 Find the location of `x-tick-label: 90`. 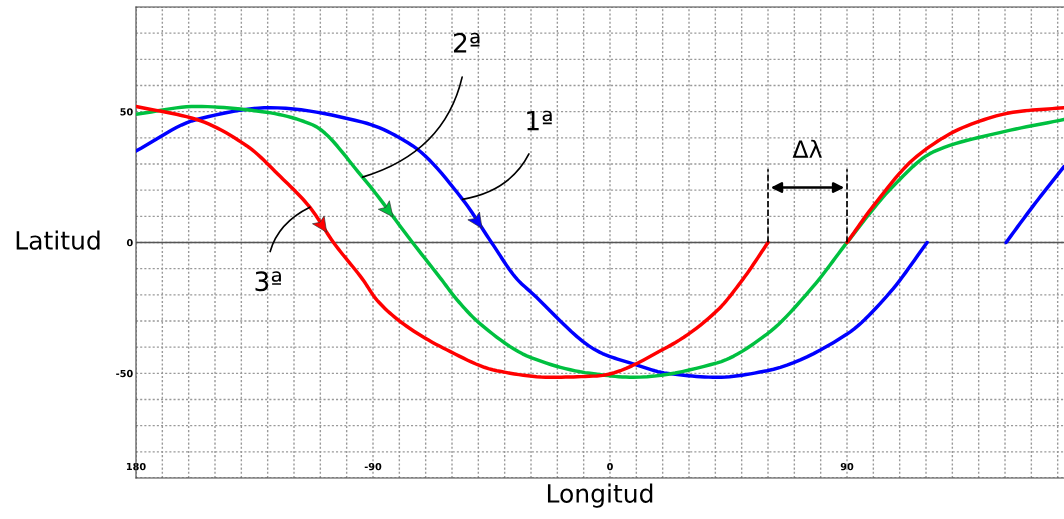

x-tick-label: 90 is located at coordinates (847, 466).